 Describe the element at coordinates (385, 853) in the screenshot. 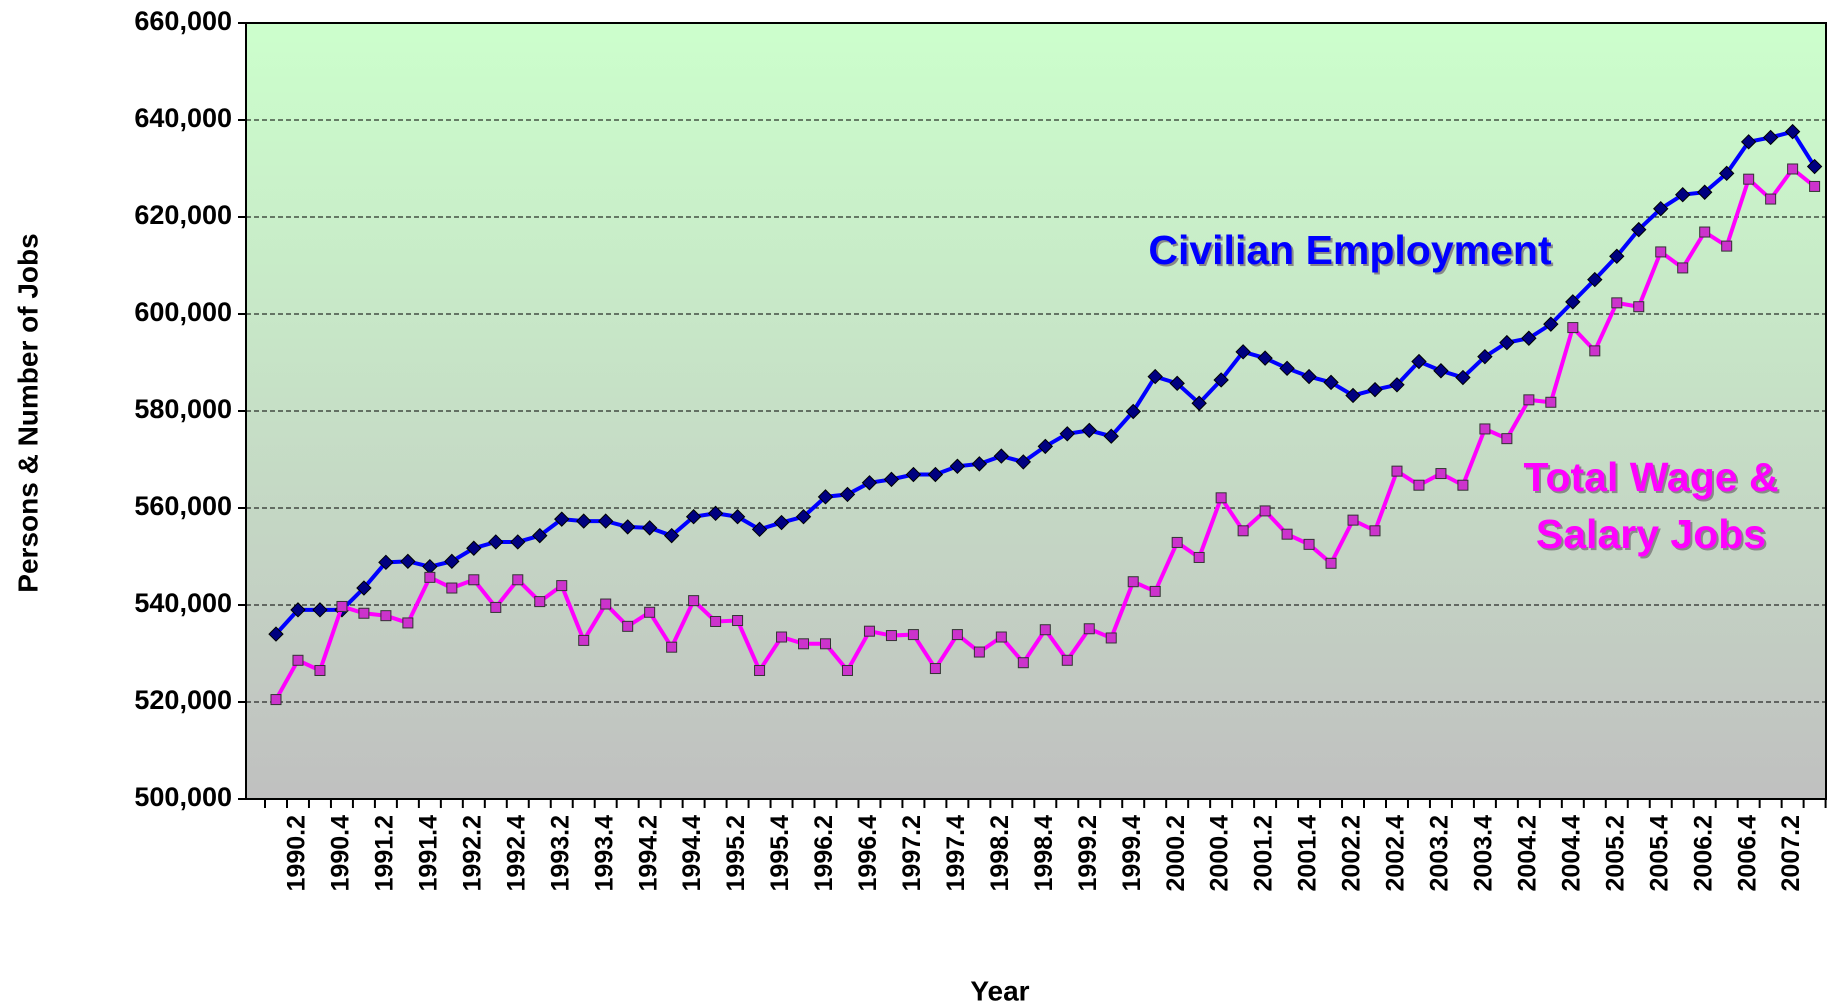

I see `x-tick-label: 1991.2` at that location.